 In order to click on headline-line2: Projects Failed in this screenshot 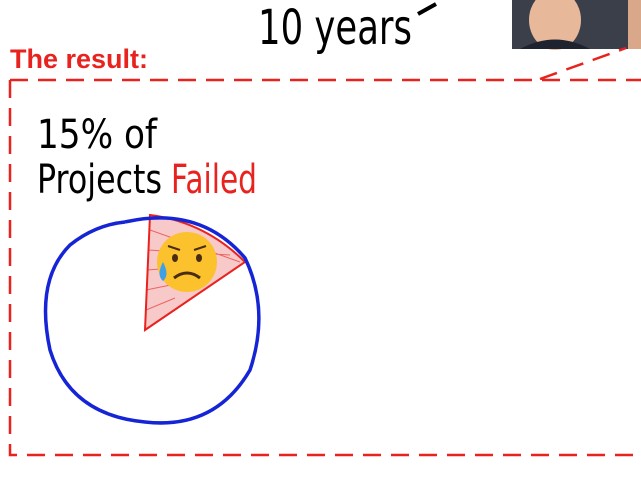, I will do `click(147, 180)`.